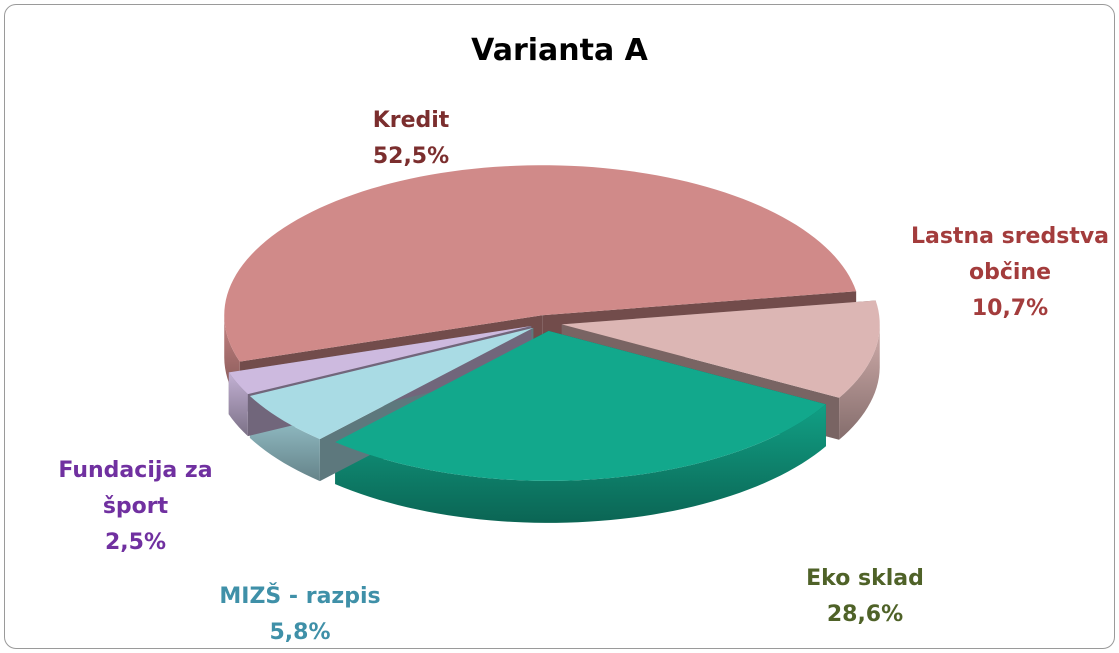 This screenshot has height=653, width=1119. I want to click on label-name: Fundacija za šport, so click(135, 488).